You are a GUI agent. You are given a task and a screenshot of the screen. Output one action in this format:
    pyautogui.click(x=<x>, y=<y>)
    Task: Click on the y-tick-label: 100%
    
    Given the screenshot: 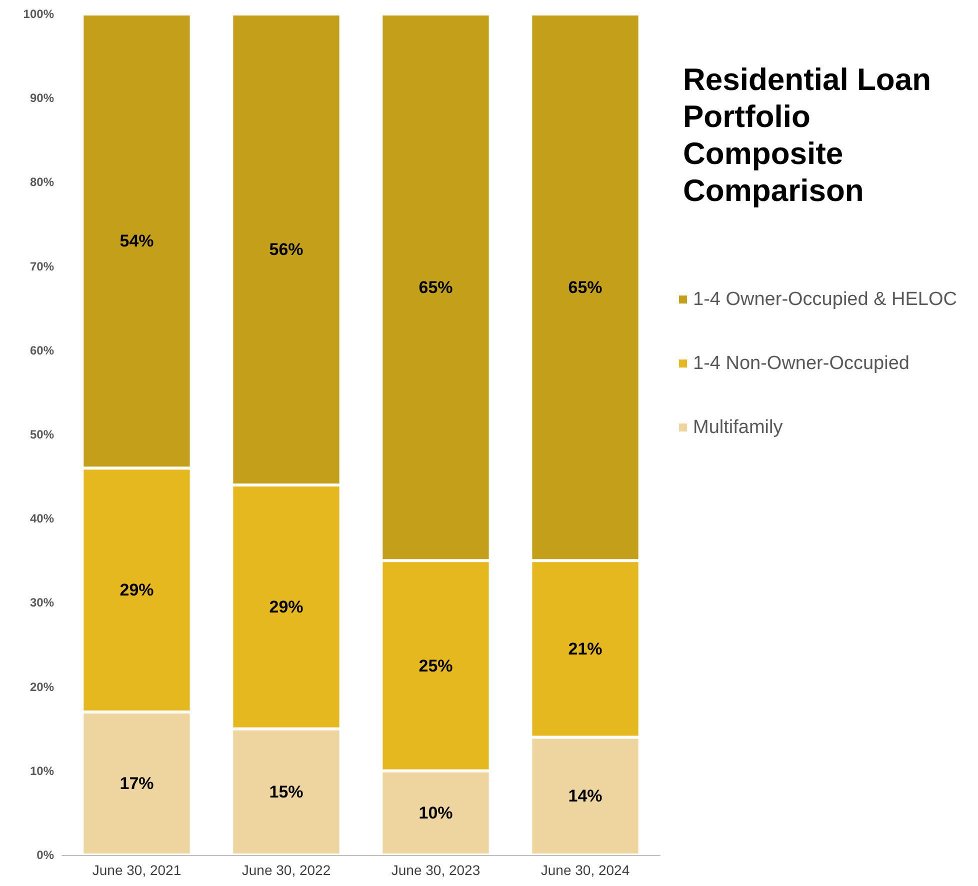 What is the action you would take?
    pyautogui.click(x=38, y=14)
    